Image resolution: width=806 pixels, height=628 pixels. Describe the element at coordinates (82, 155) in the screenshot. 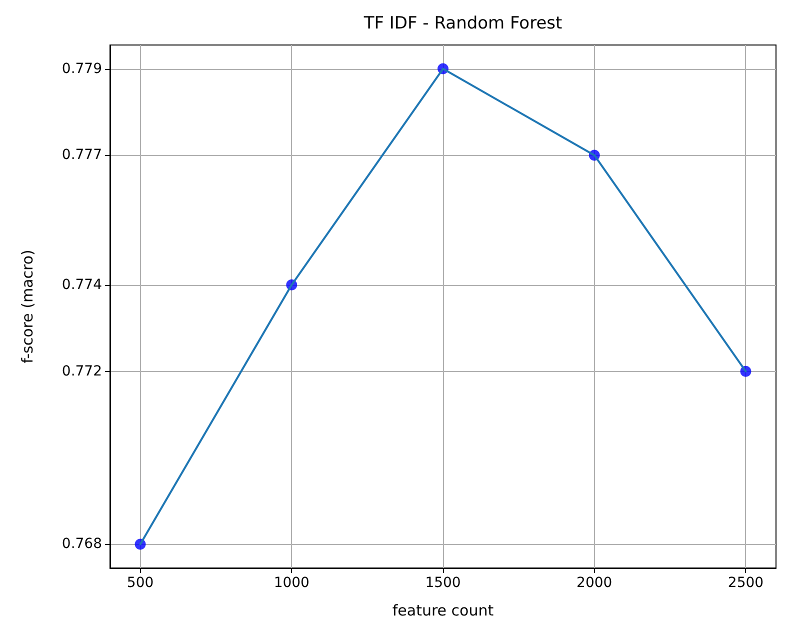

I see `y-tick-label: 0.777` at that location.